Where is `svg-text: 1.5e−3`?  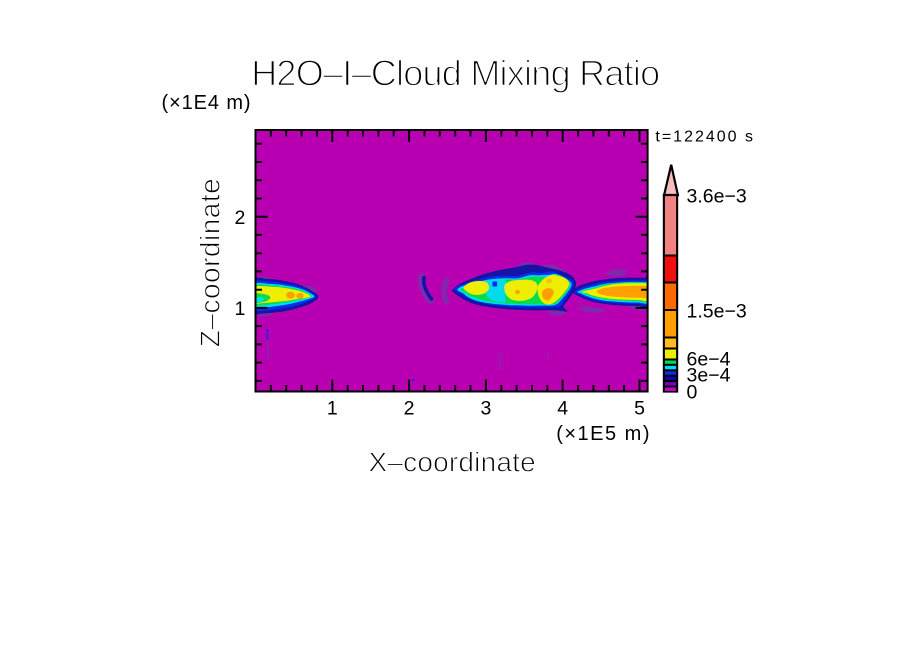 svg-text: 1.5e−3 is located at coordinates (717, 312).